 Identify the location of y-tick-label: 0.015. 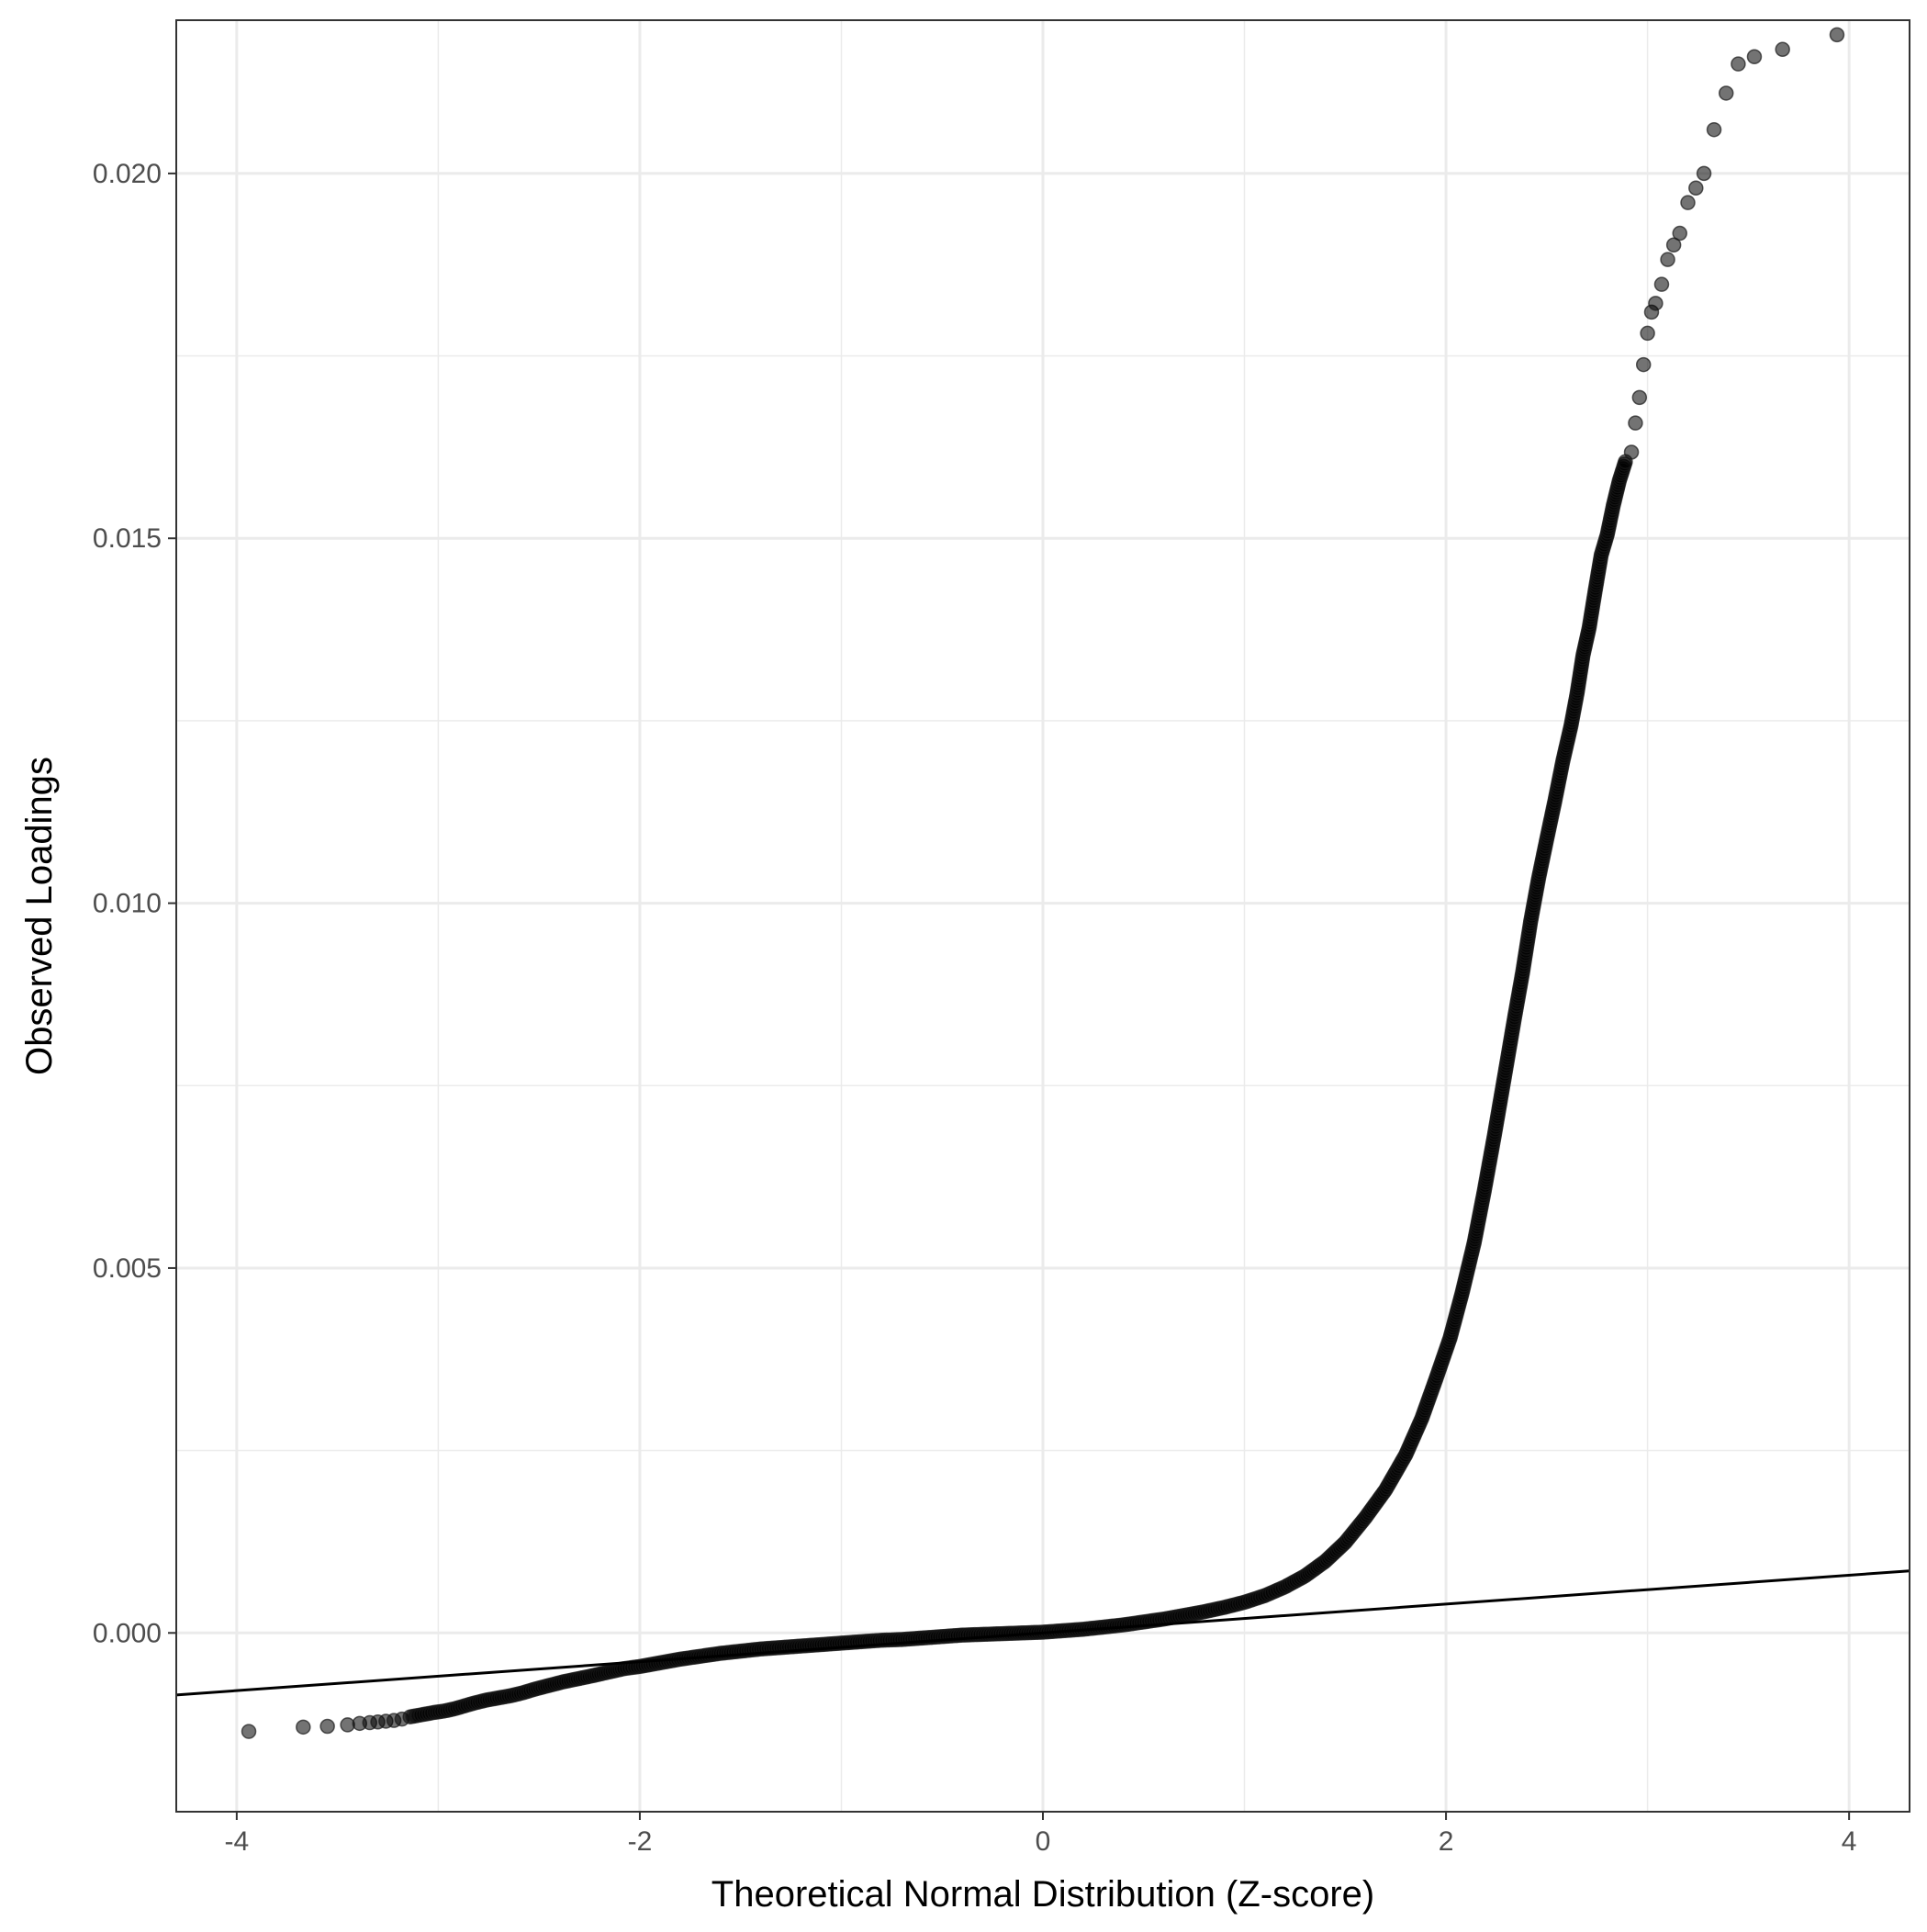
(127, 538).